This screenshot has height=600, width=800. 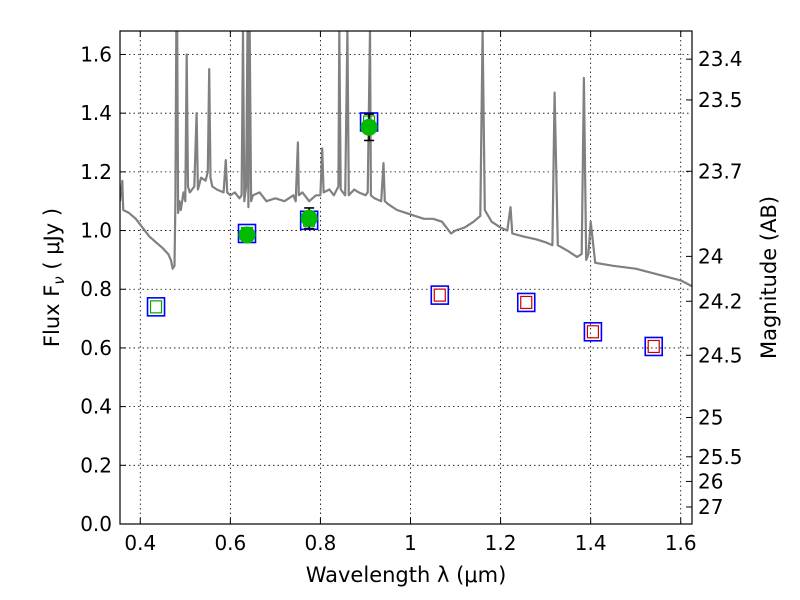 I want to click on right-tick-label: 24.2, so click(x=720, y=301).